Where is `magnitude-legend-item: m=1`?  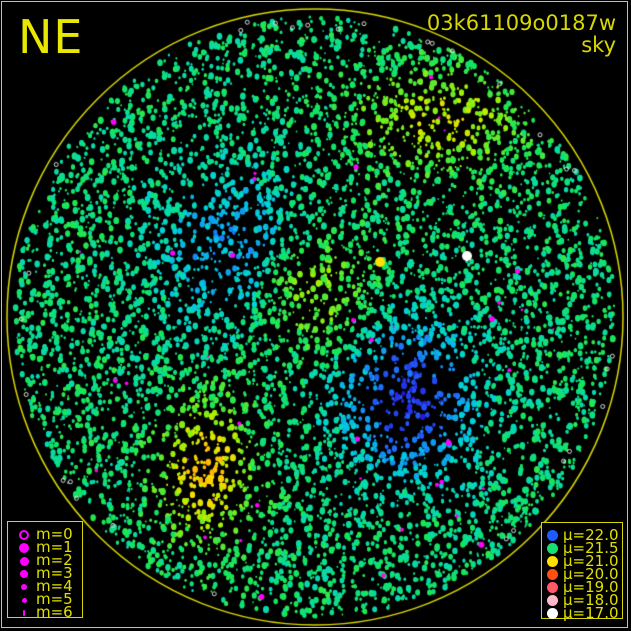
magnitude-legend-item: m=1 is located at coordinates (45, 547).